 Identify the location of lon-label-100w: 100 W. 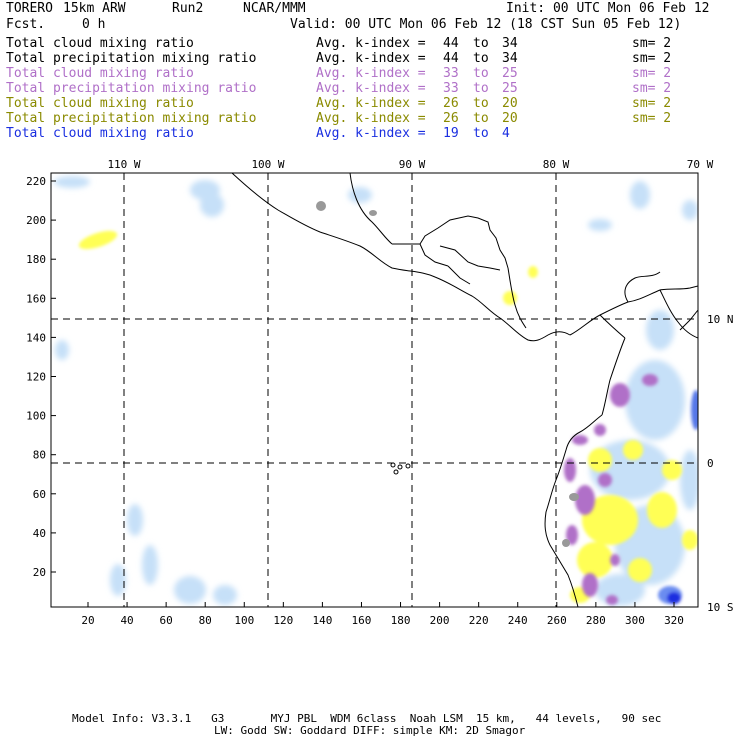
(267, 164).